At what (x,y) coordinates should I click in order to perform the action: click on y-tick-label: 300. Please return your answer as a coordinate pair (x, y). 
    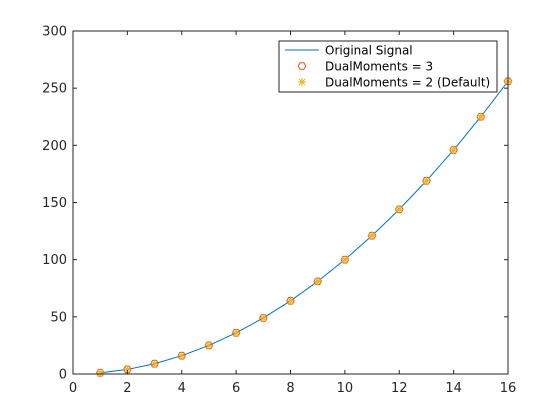
    Looking at the image, I should click on (54, 32).